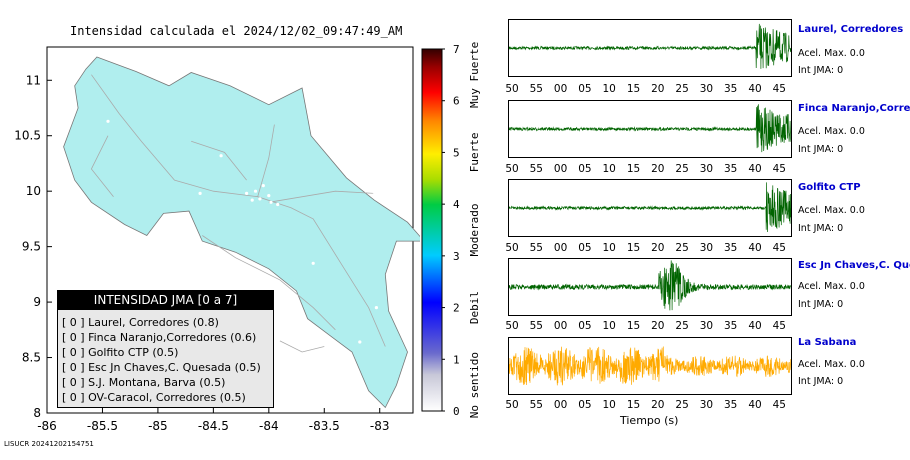 The width and height of the screenshot is (910, 460). What do you see at coordinates (456, 411) in the screenshot?
I see `colorbar-tick-label: 0` at bounding box center [456, 411].